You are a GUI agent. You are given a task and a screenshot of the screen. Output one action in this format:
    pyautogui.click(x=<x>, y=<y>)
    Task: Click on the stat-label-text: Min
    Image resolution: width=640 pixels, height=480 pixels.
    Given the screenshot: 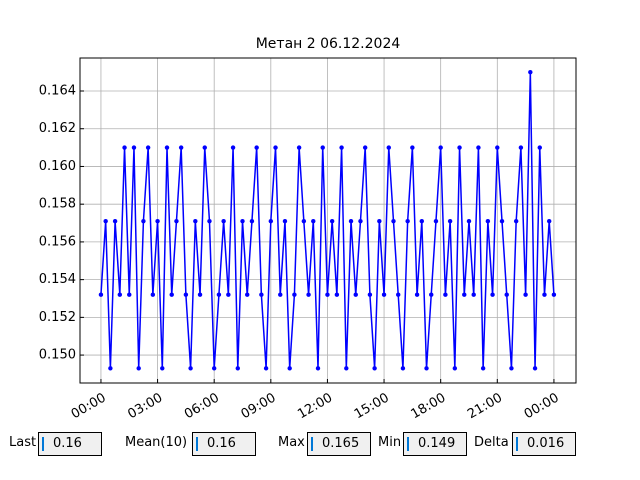 What is the action you would take?
    pyautogui.click(x=390, y=442)
    